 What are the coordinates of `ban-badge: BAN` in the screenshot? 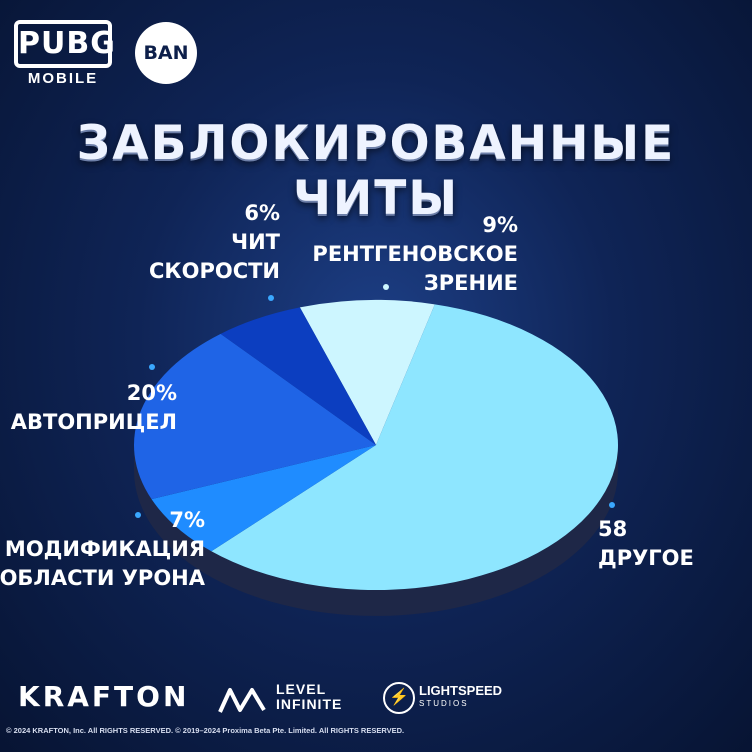 It's located at (166, 53).